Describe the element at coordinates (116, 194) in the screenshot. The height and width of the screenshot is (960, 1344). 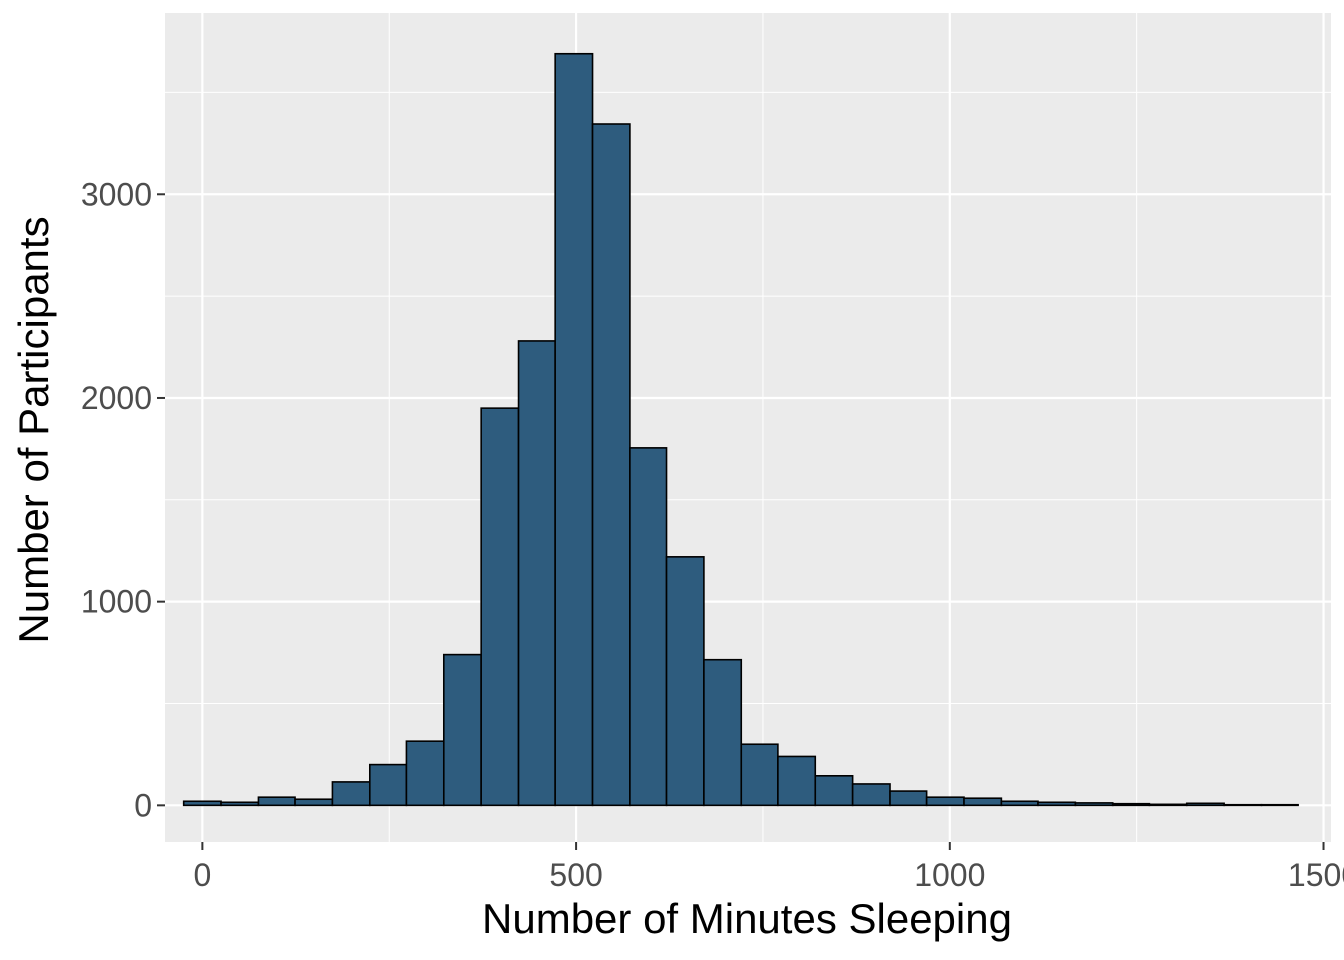
I see `y-tick-label: 3000` at that location.